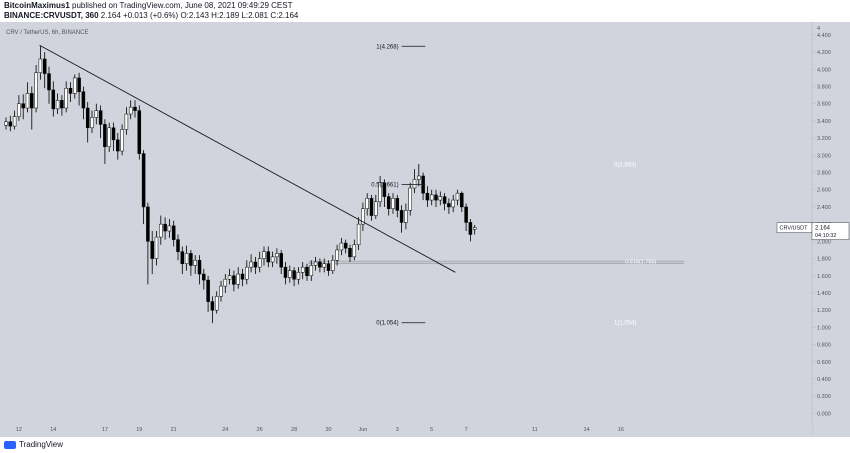  What do you see at coordinates (105, 430) in the screenshot?
I see `x-tick-label: 17` at bounding box center [105, 430].